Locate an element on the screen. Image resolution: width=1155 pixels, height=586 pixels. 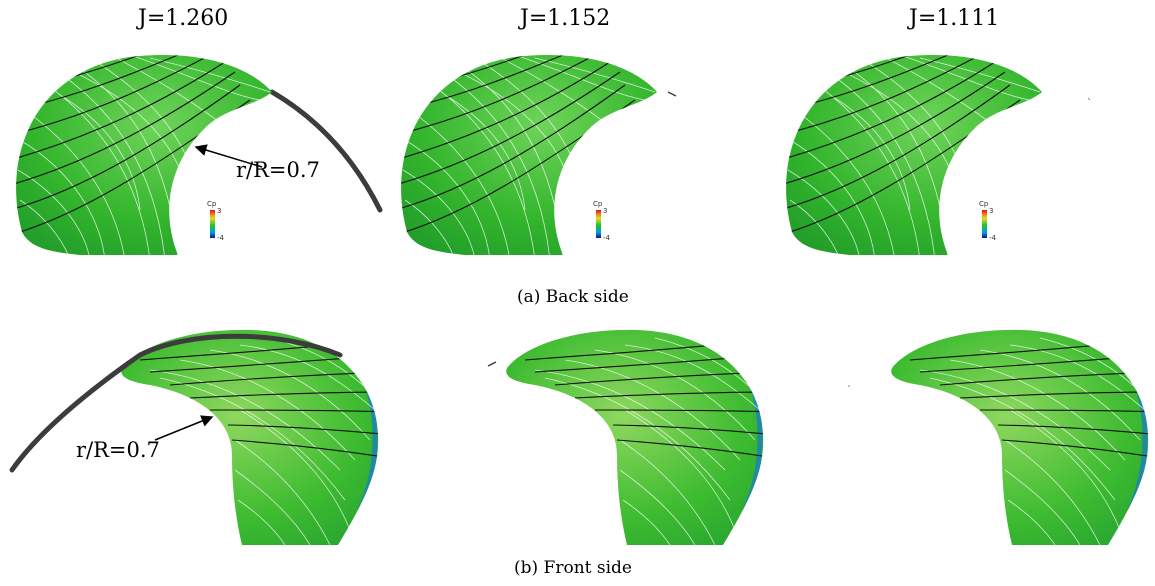
colorbar-1-title: Cp is located at coordinates (212, 204).